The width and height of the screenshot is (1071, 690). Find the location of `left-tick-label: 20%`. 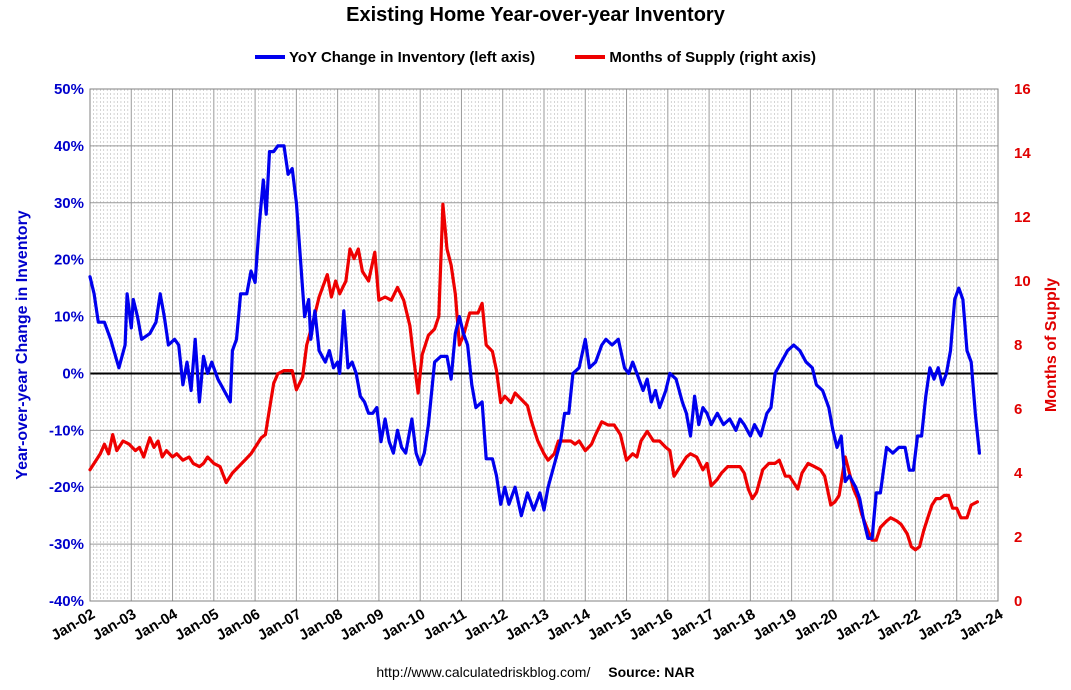

left-tick-label: 20% is located at coordinates (69, 260).